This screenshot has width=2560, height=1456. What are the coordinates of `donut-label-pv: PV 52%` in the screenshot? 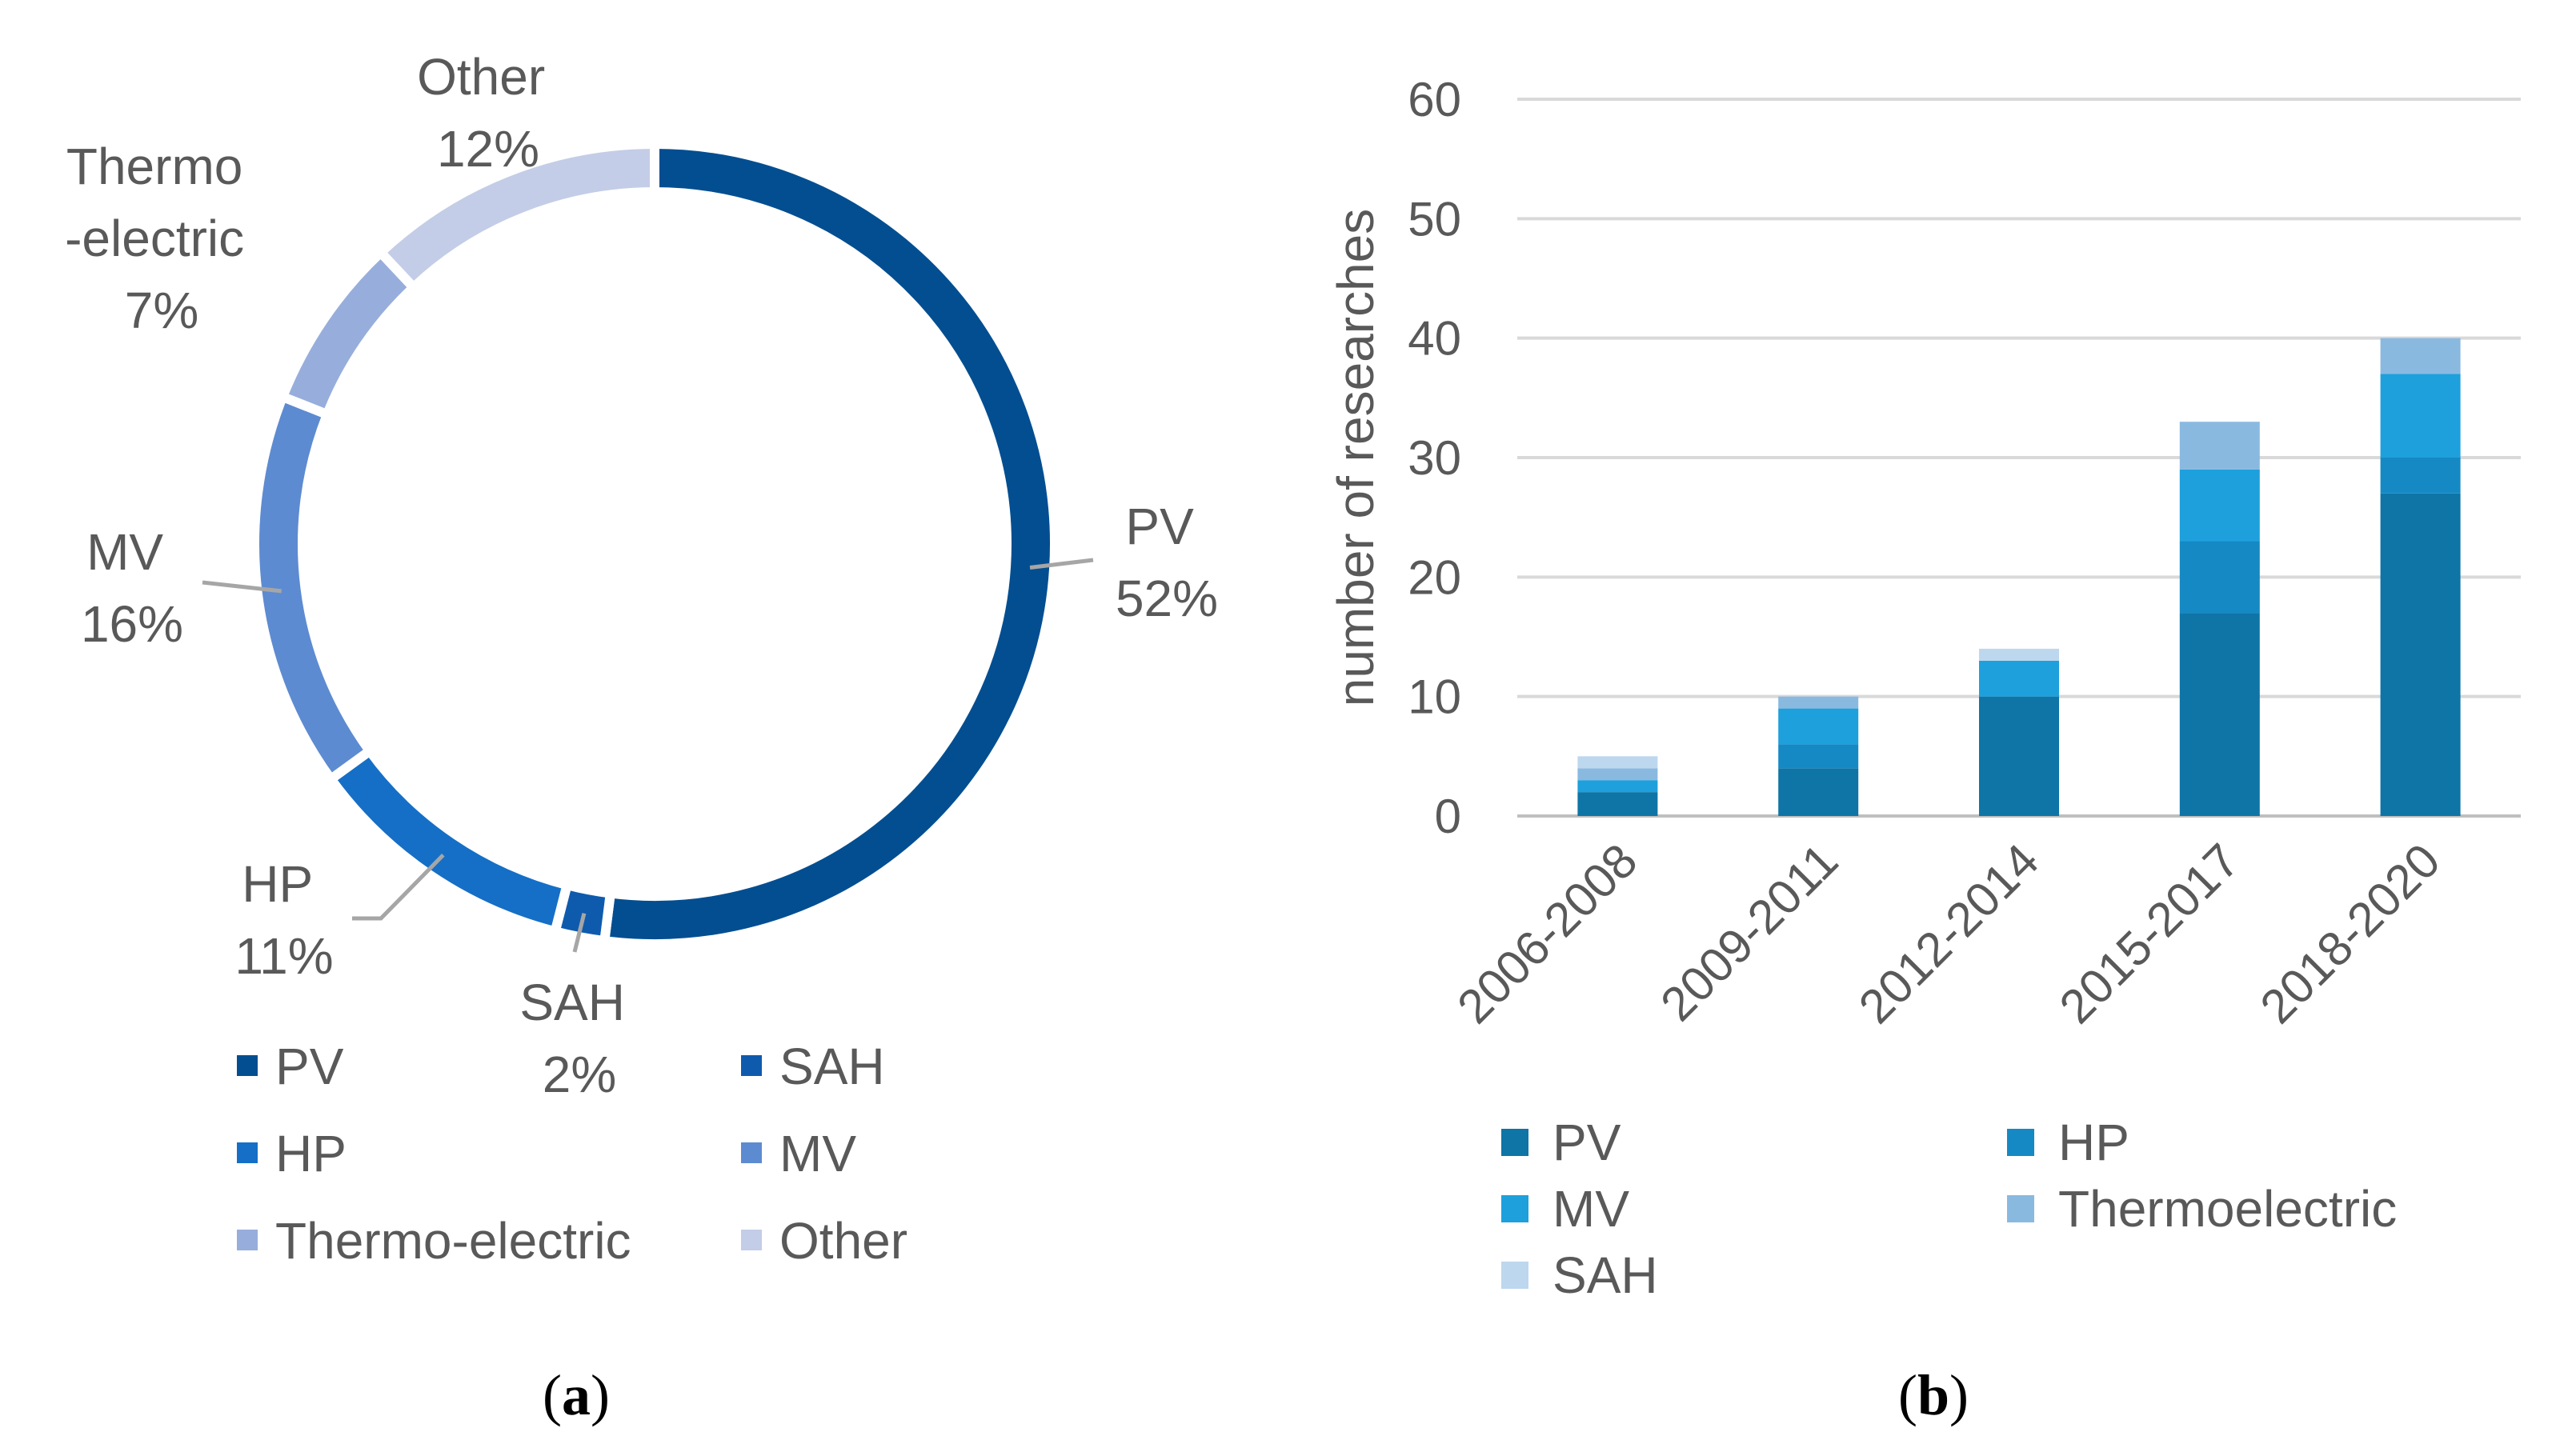 It's located at (1167, 562).